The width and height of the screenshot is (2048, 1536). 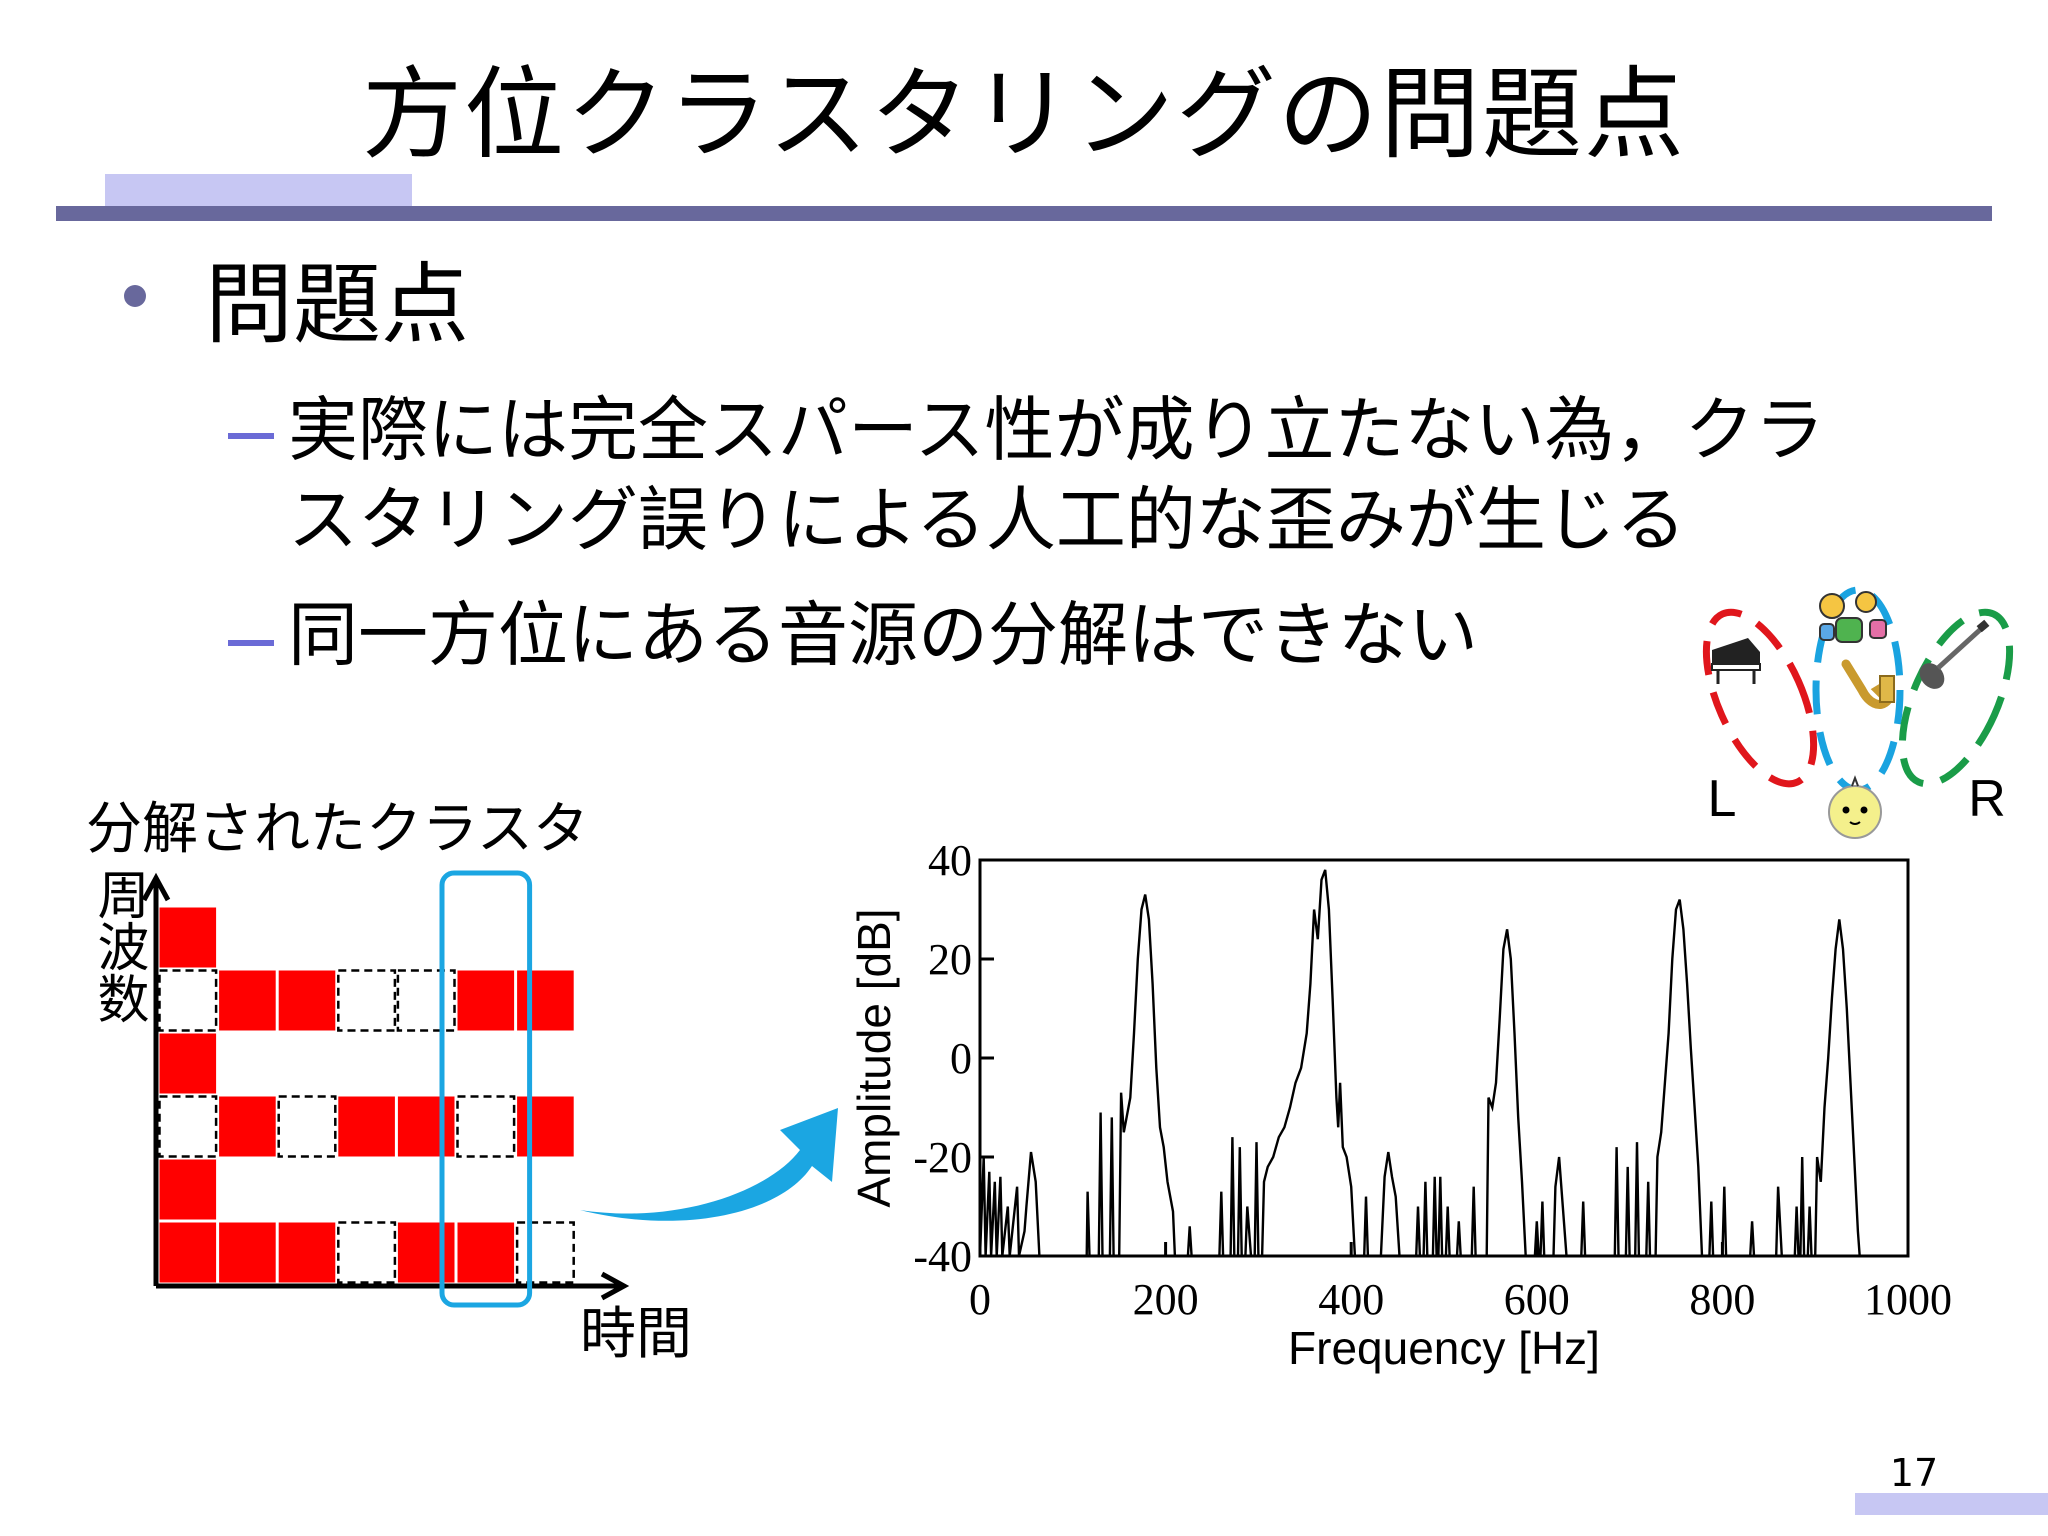 What do you see at coordinates (1722, 799) in the screenshot?
I see `left-label: L` at bounding box center [1722, 799].